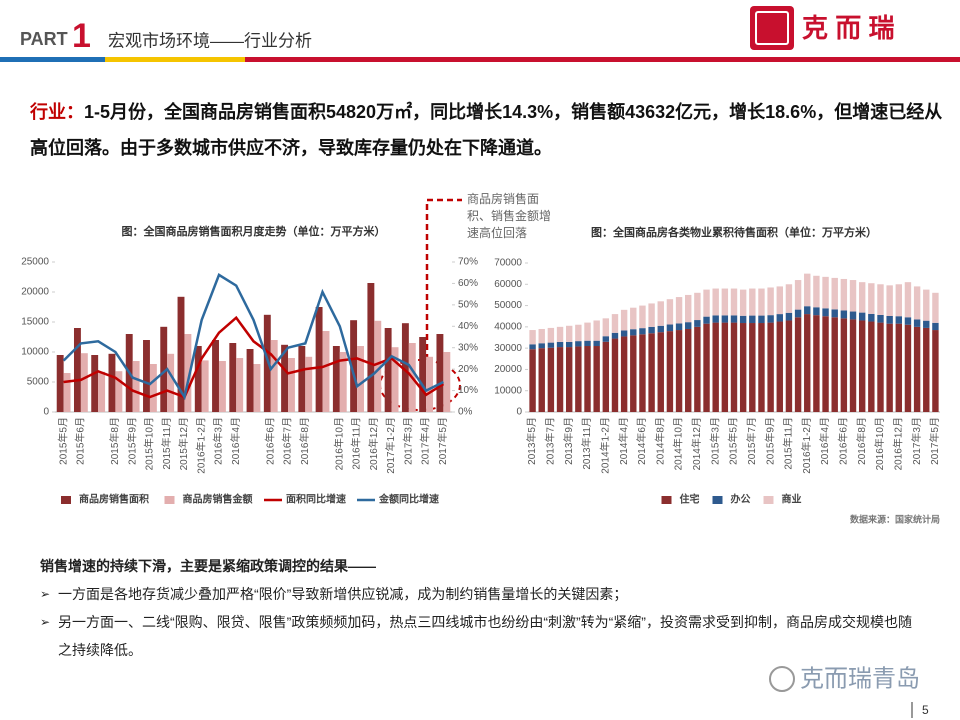  I want to click on x-tick-label: 2013年5月, so click(531, 441).